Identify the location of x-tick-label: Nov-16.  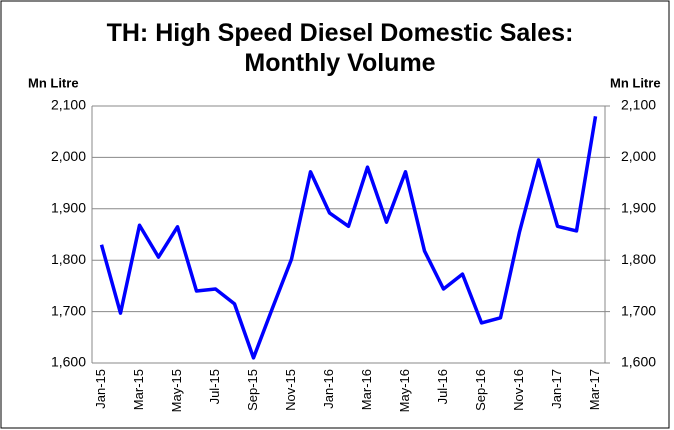
(518, 390).